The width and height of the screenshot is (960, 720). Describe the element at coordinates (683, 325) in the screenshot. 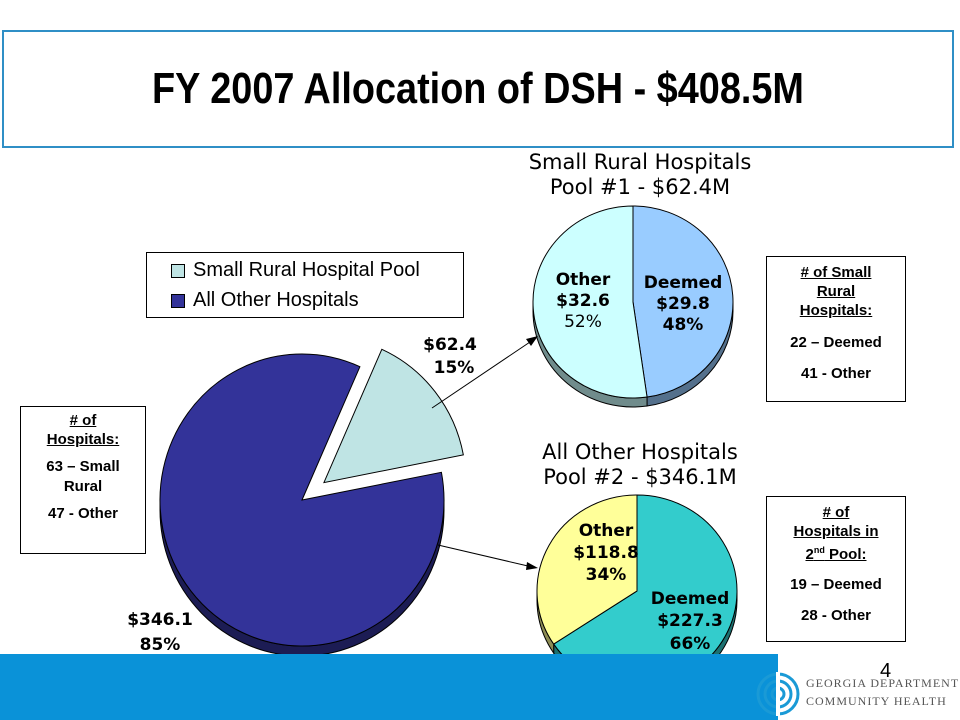

I see `pool1-label-deemed-pct: 48%` at that location.